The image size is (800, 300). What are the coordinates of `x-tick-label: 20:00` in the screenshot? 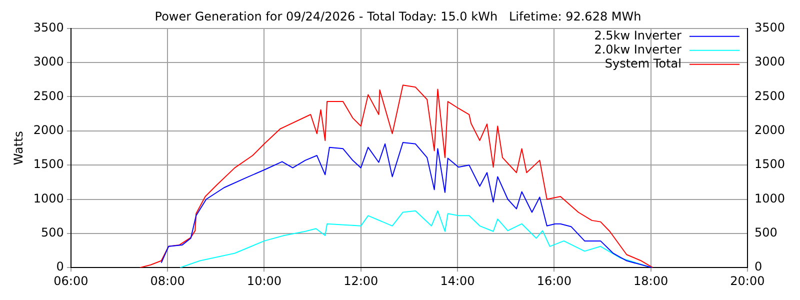 It's located at (747, 281).